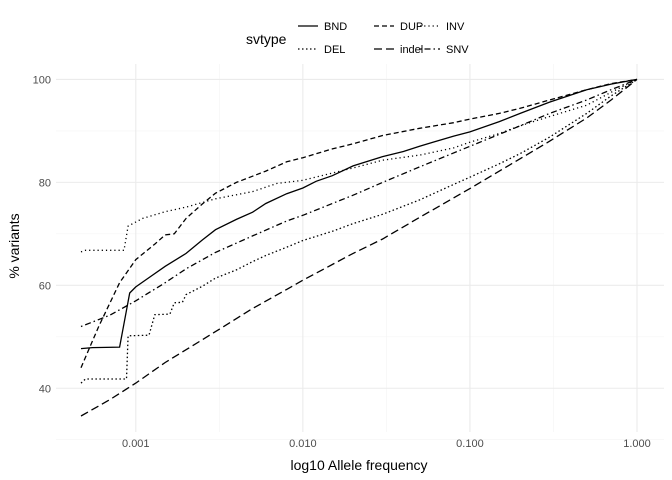  What do you see at coordinates (386, 444) in the screenshot?
I see `x-axis-ticks: 0.001 0.010 0.100 1.000` at bounding box center [386, 444].